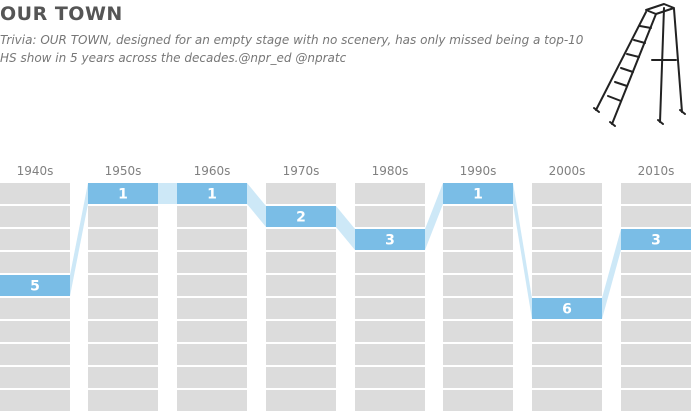  What do you see at coordinates (639, 65) in the screenshot?
I see `ladder-illustration` at bounding box center [639, 65].